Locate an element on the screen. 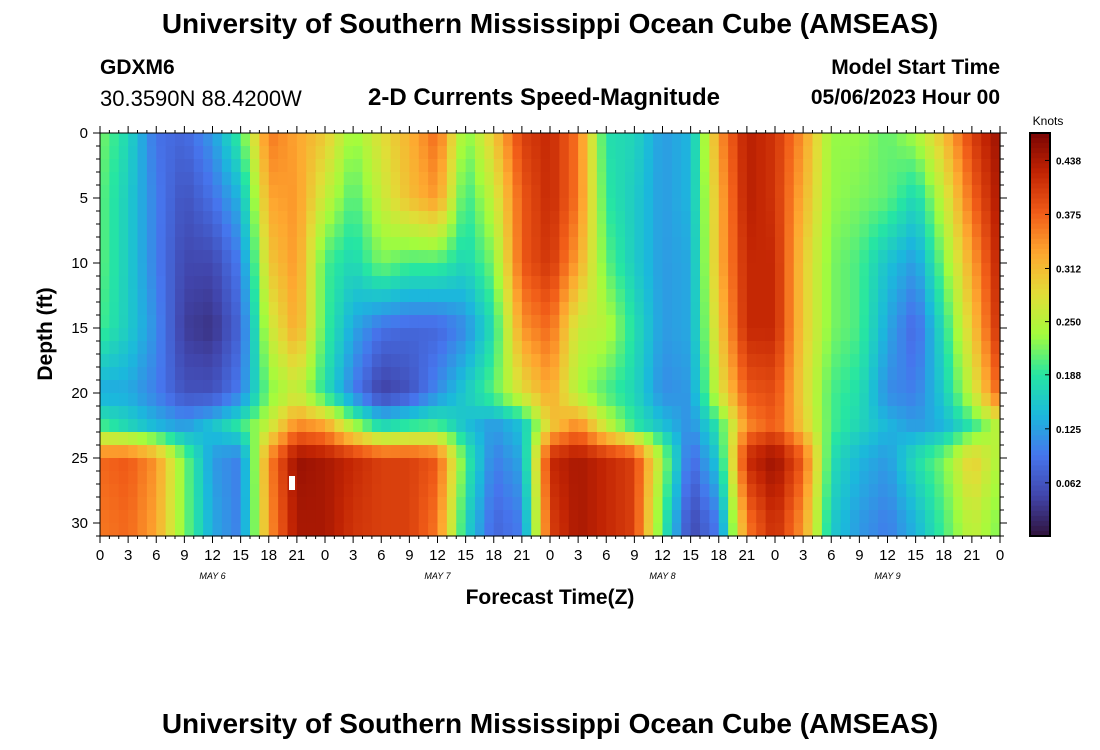 The image size is (1100, 750). model-start-value: 05/06/2023 Hour 00 is located at coordinates (905, 97).